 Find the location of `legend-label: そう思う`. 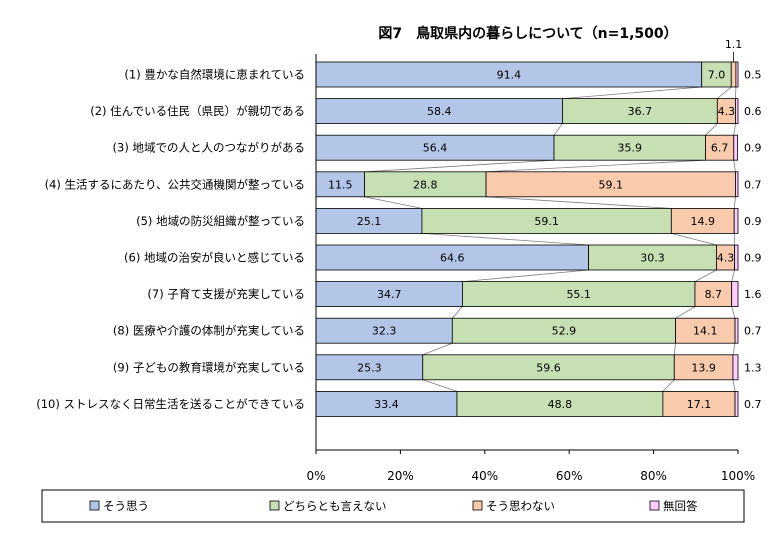

legend-label: そう思う is located at coordinates (126, 506).